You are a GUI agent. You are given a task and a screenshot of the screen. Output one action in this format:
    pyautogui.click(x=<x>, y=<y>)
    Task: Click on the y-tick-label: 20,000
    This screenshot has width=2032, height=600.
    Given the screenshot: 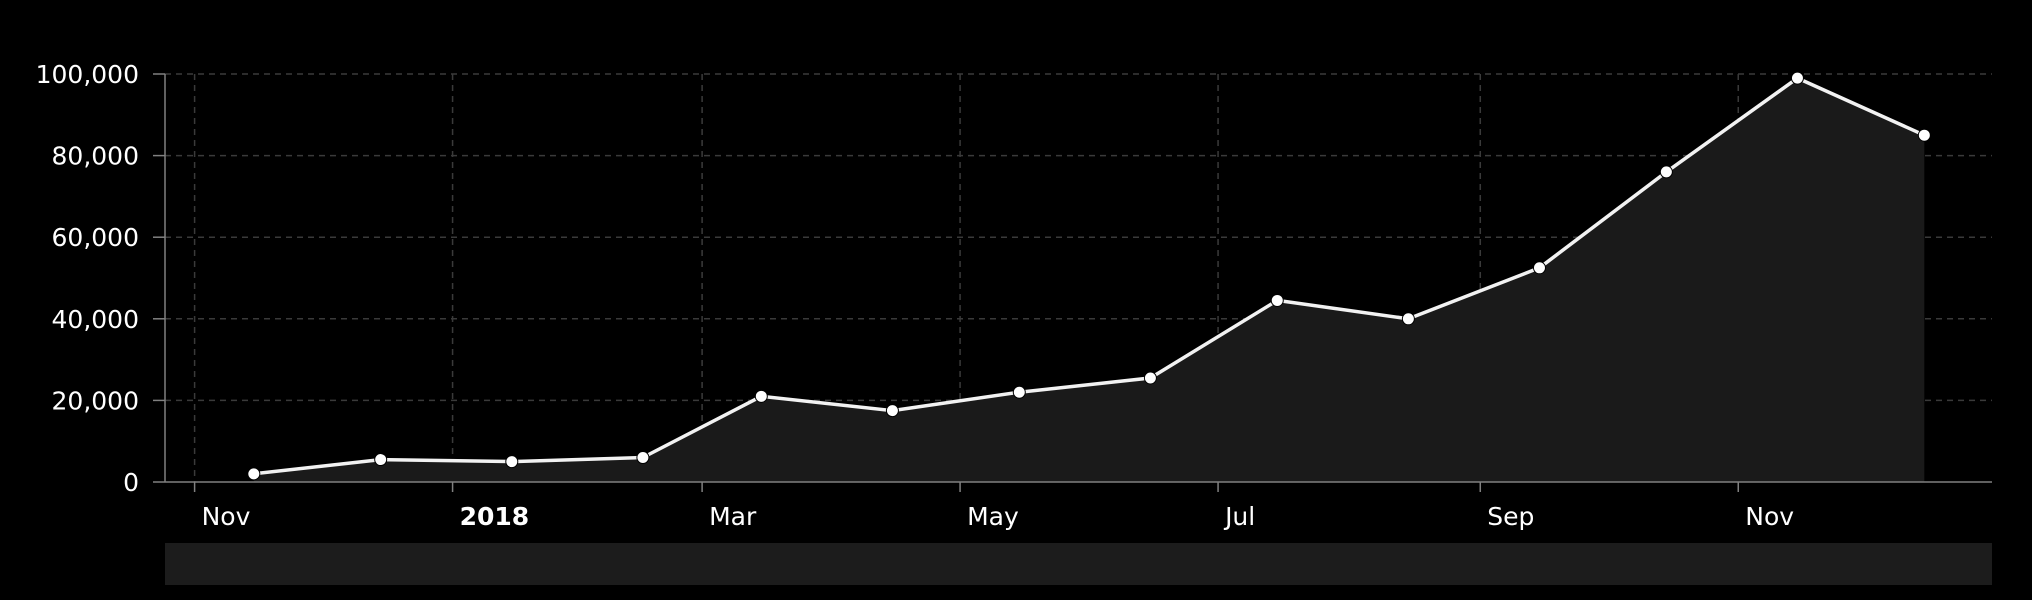 What is the action you would take?
    pyautogui.click(x=95, y=400)
    